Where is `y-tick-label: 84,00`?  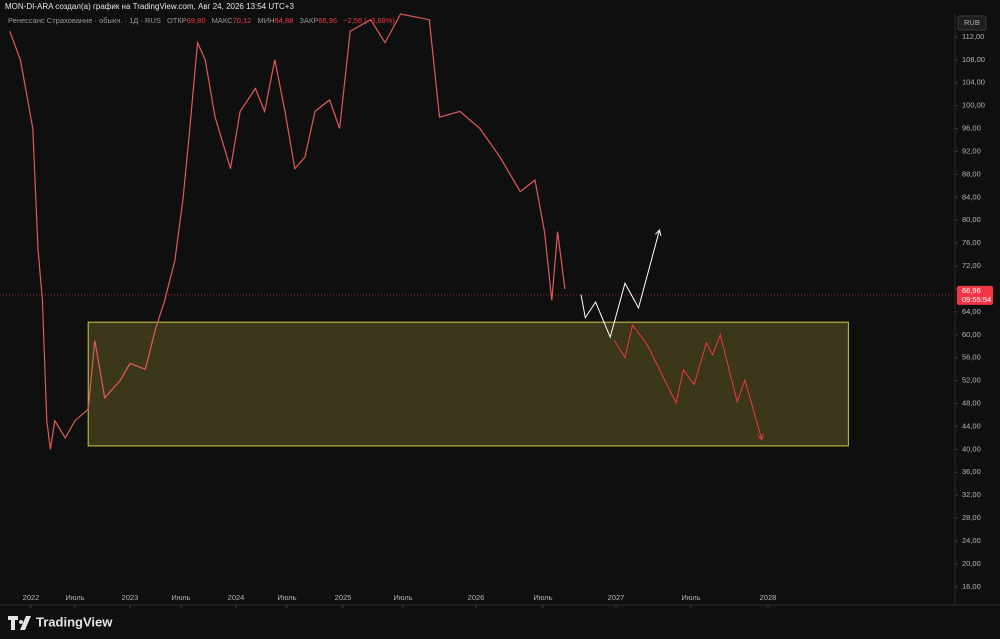
y-tick-label: 84,00 is located at coordinates (971, 196).